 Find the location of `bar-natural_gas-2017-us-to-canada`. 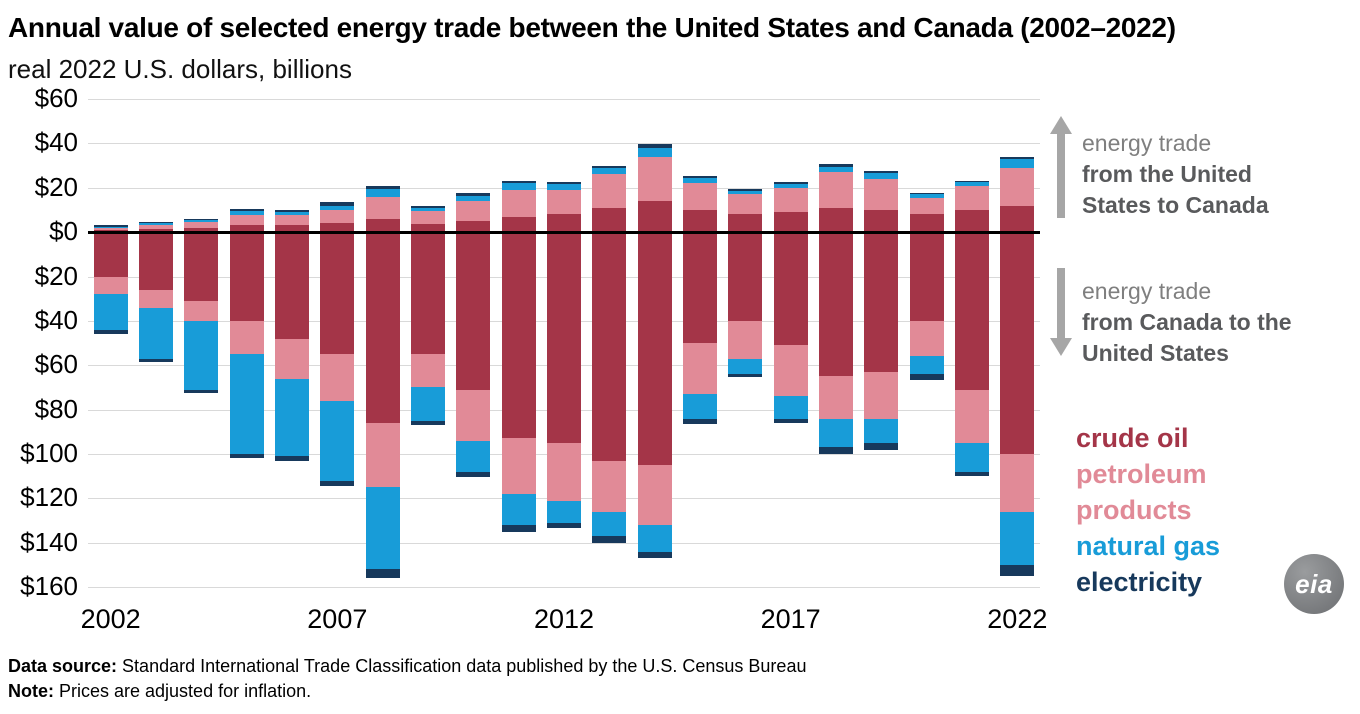

bar-natural_gas-2017-us-to-canada is located at coordinates (790, 186).